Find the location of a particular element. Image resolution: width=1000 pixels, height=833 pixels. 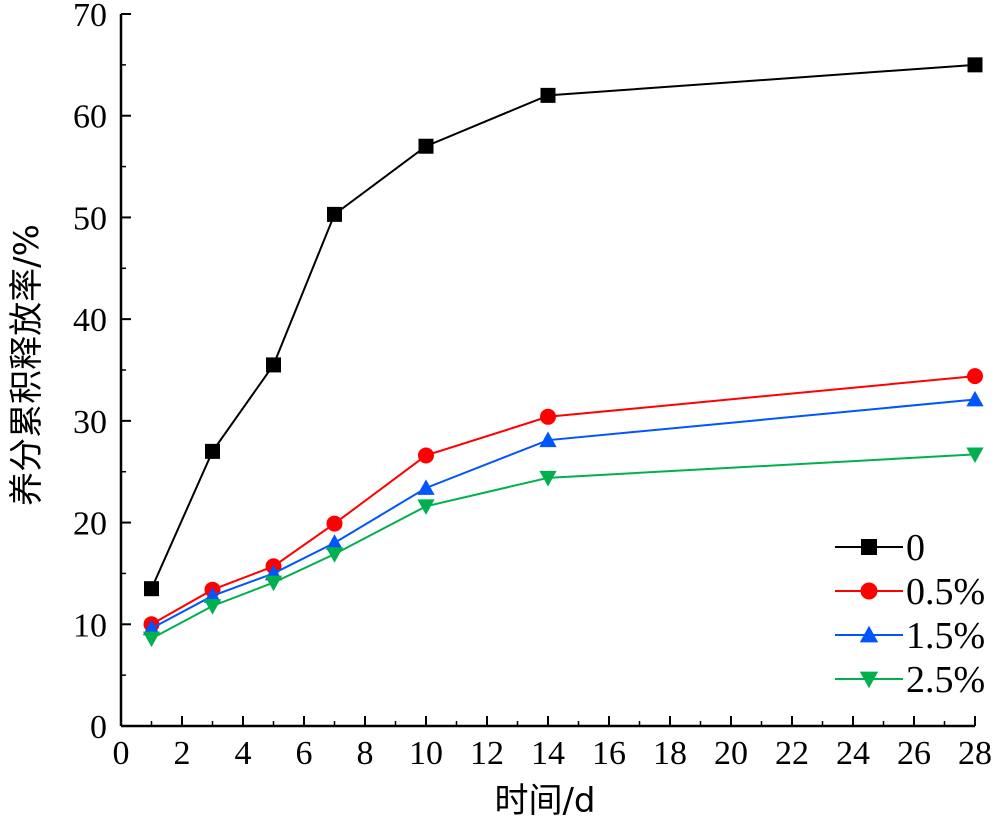

y-tick-label: 30 is located at coordinates (90, 422).